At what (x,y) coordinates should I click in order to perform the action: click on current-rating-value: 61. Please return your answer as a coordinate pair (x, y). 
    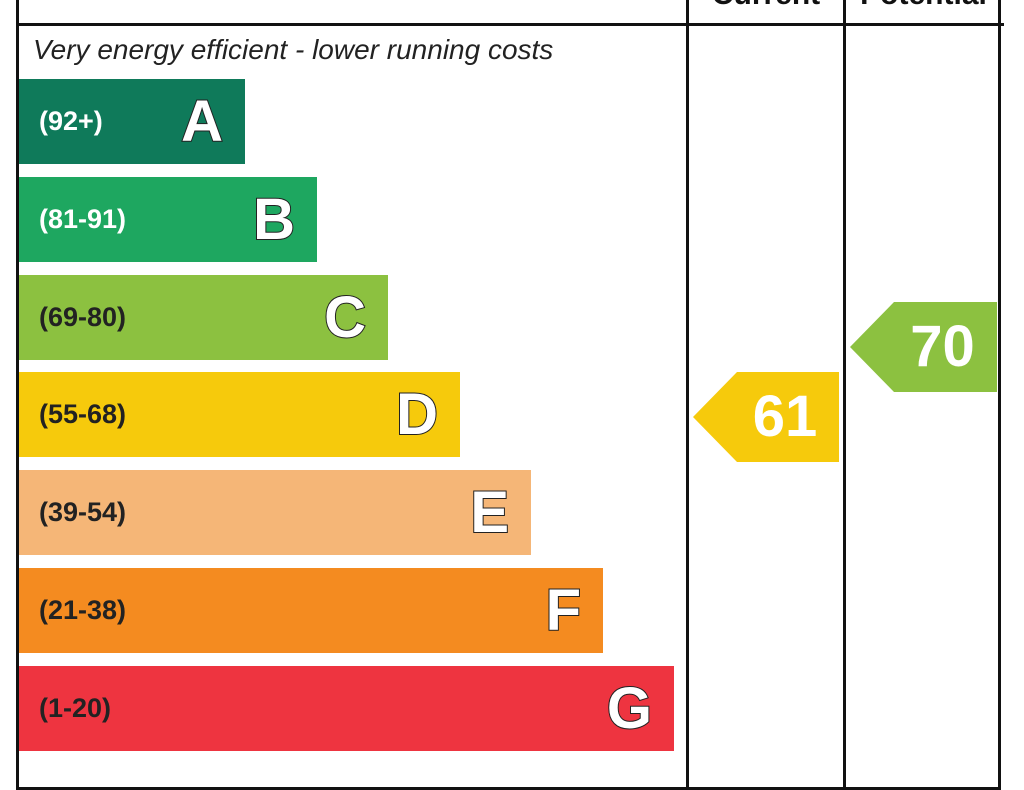
    Looking at the image, I should click on (785, 416).